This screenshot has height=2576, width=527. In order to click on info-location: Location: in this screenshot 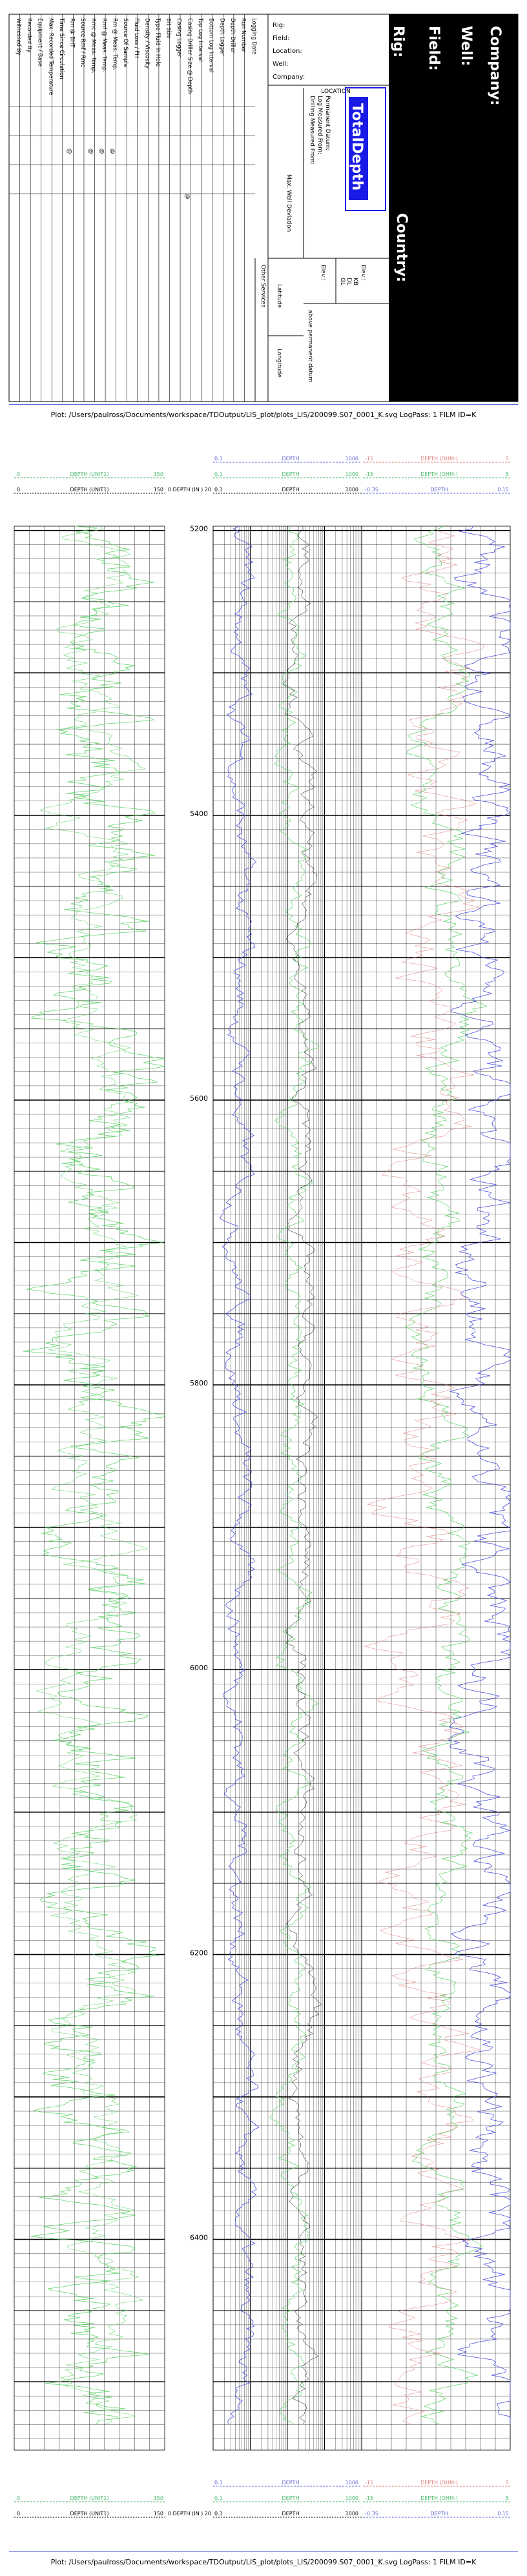, I will do `click(287, 51)`.